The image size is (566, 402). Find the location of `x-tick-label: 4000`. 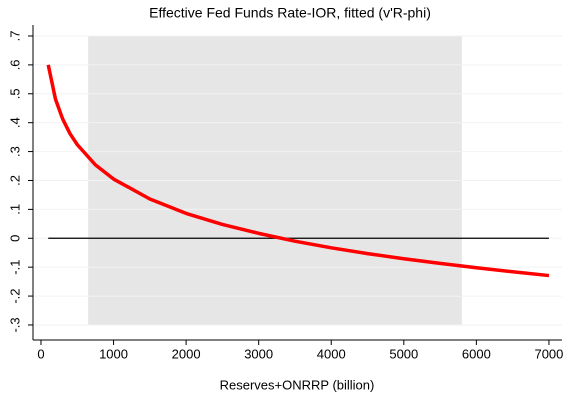

x-tick-label: 4000 is located at coordinates (331, 353).